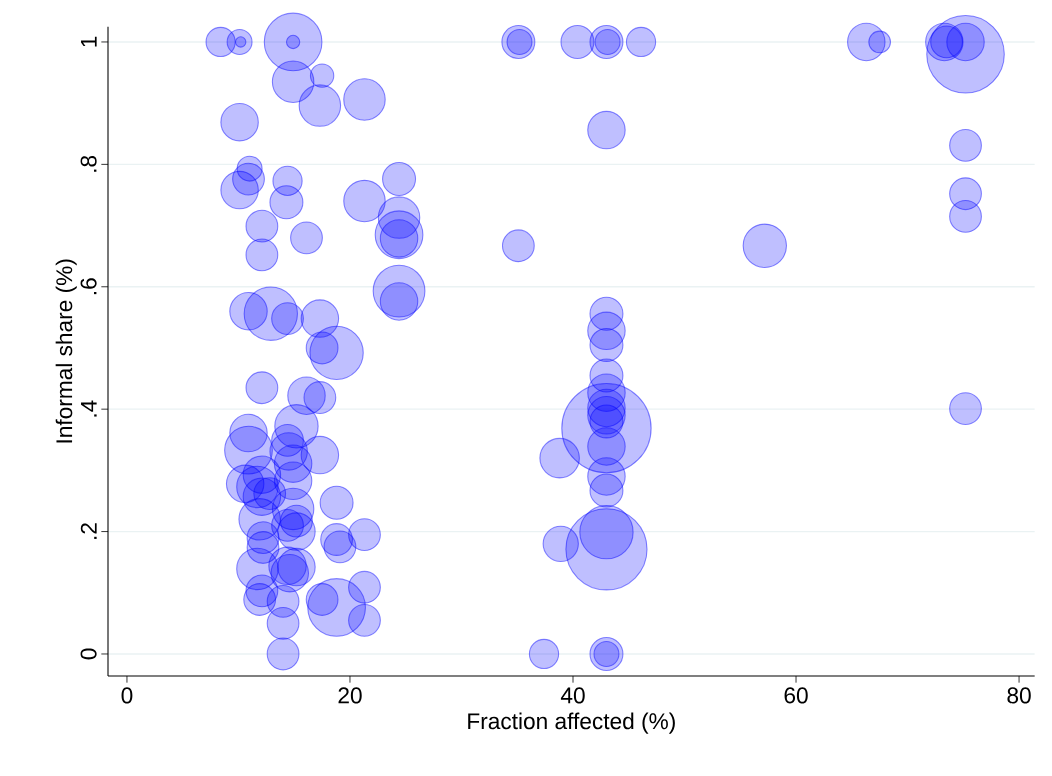  I want to click on y-axis-title: Informal share (%), so click(66, 351).